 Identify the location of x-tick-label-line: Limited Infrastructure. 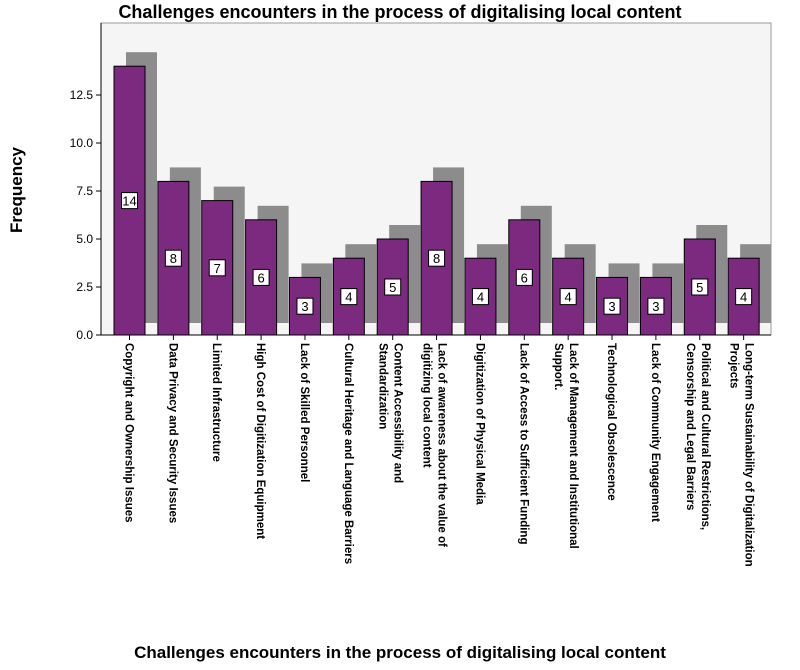
(216, 402).